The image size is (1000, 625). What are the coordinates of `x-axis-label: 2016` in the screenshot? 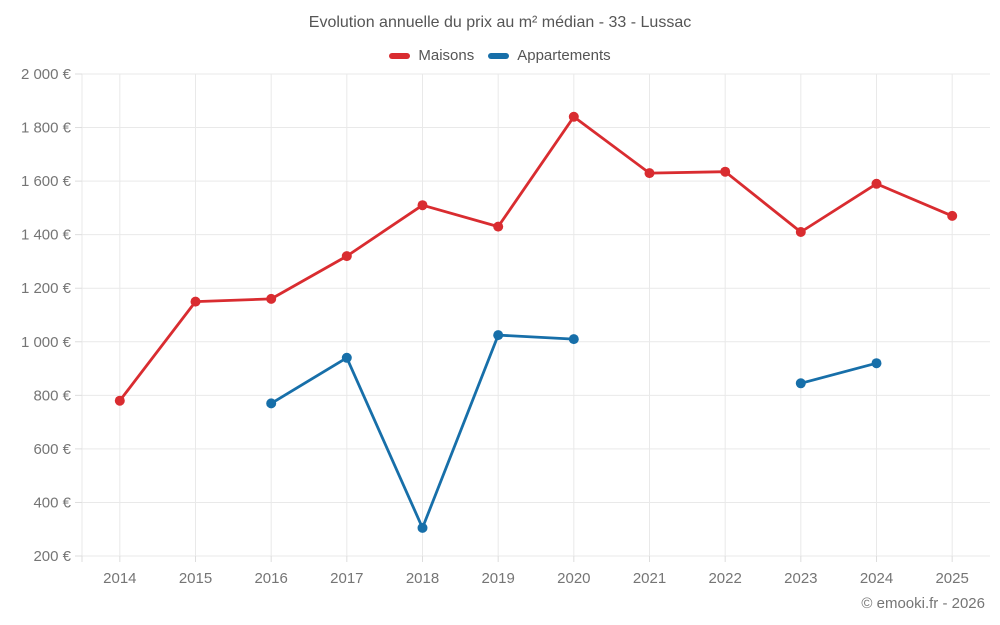 It's located at (270, 578).